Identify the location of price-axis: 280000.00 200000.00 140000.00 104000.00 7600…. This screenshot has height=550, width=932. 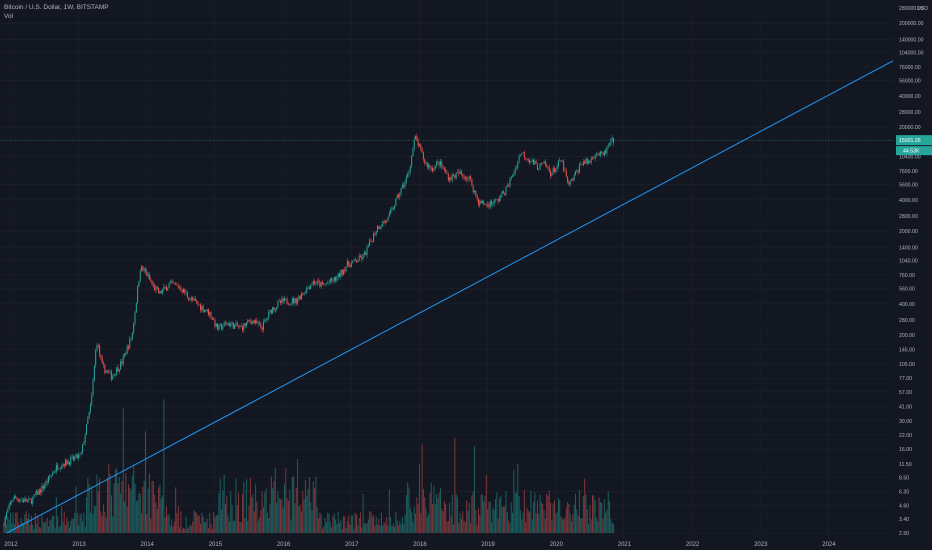
(913, 271).